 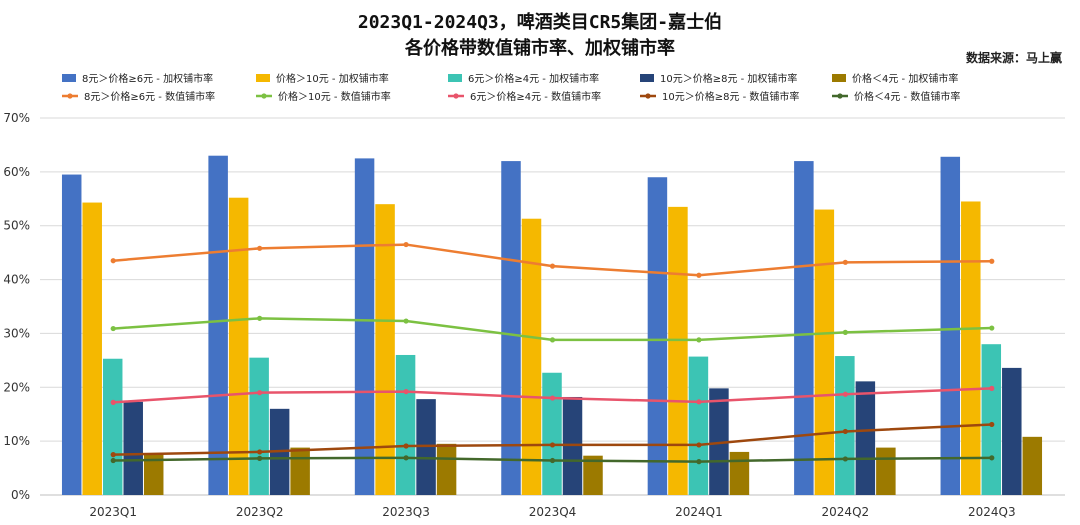 I want to click on chart-title: 2023Q1-2024Q3，啤酒类目CR5集团-嘉士伯, so click(x=540, y=22).